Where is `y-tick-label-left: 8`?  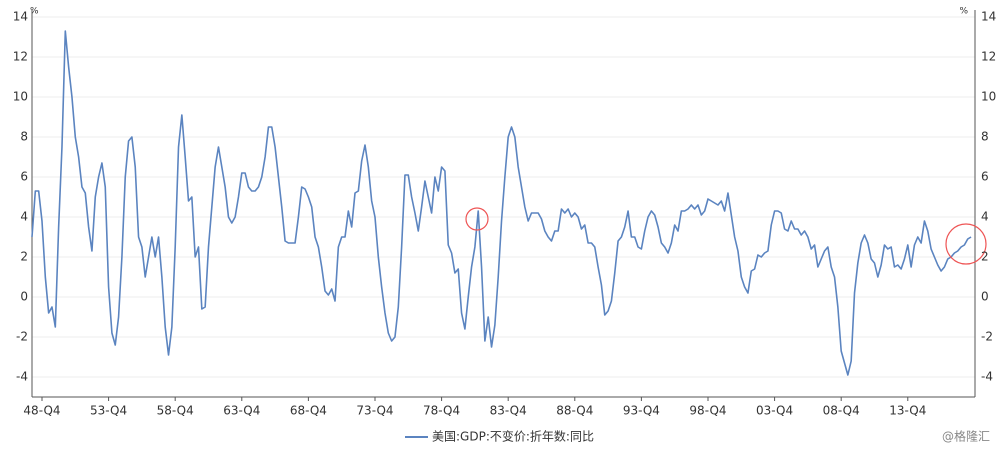
y-tick-label-left: 8 is located at coordinates (24, 137).